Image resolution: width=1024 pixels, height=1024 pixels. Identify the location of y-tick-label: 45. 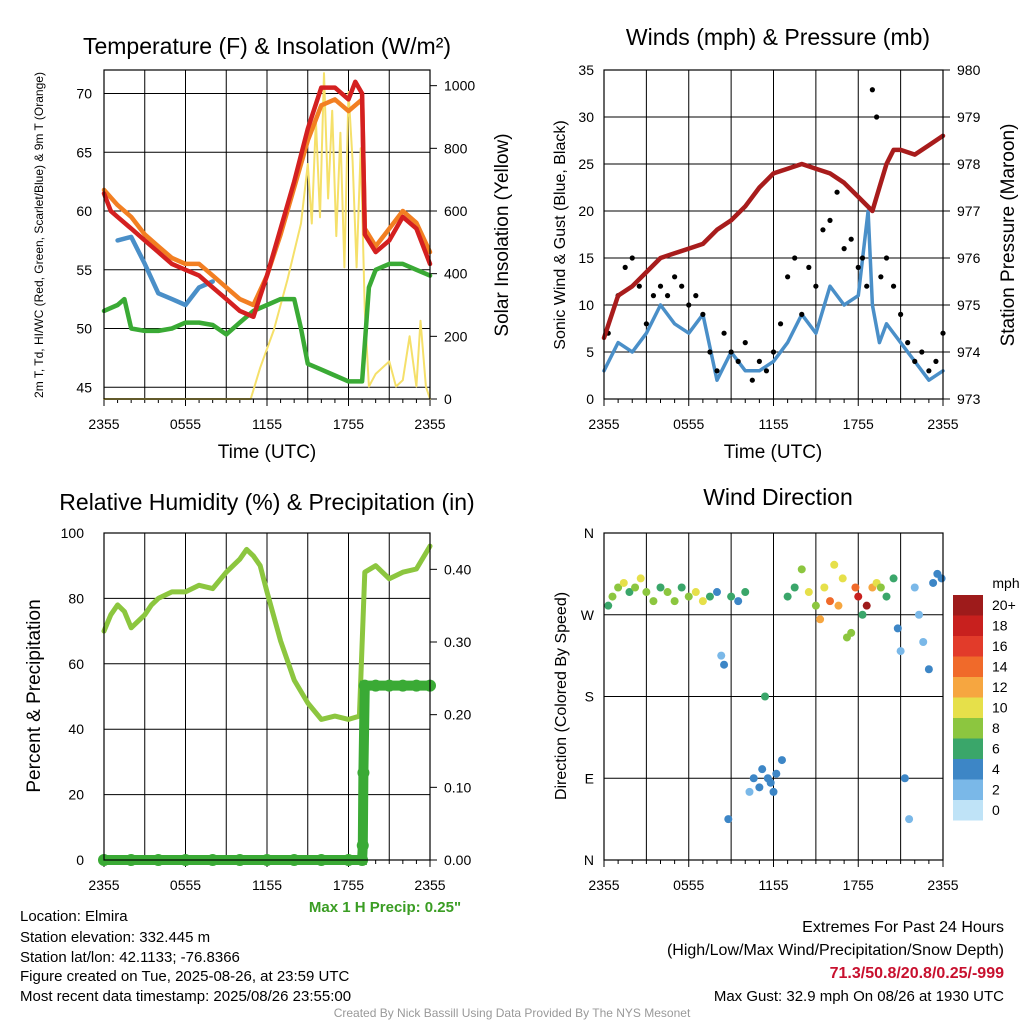
(84, 387).